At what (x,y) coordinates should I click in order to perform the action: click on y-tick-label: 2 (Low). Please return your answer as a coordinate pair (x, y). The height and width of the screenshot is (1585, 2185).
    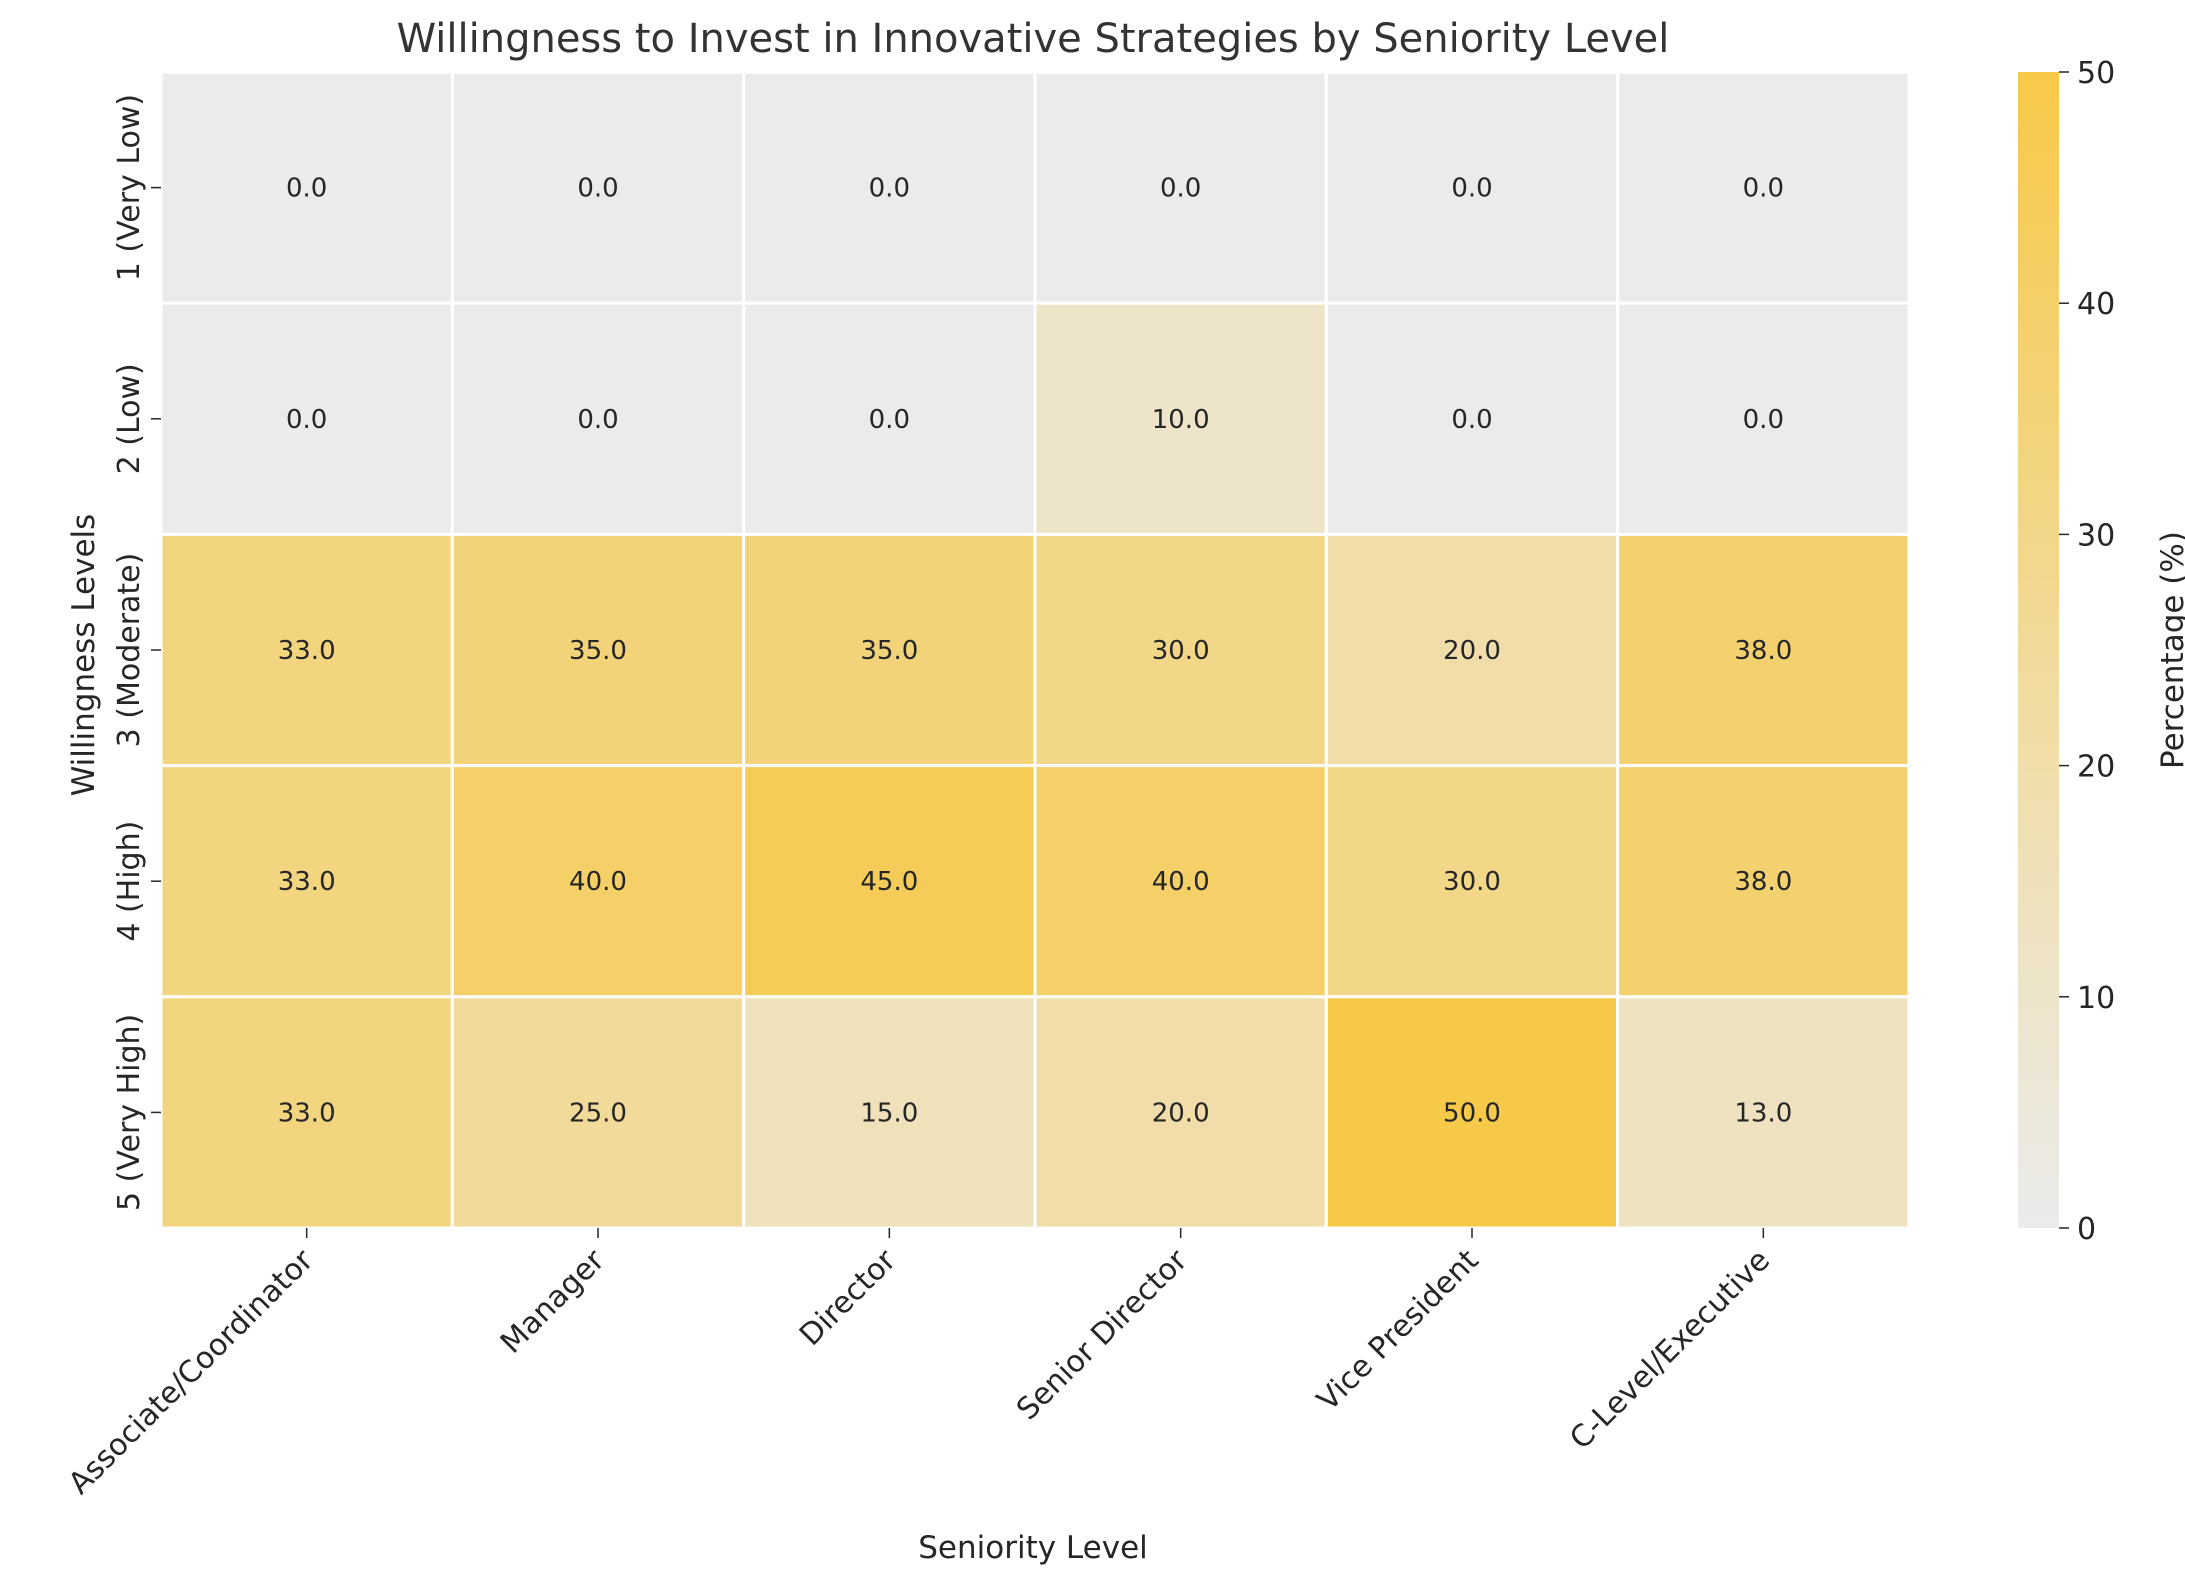
    Looking at the image, I should click on (129, 418).